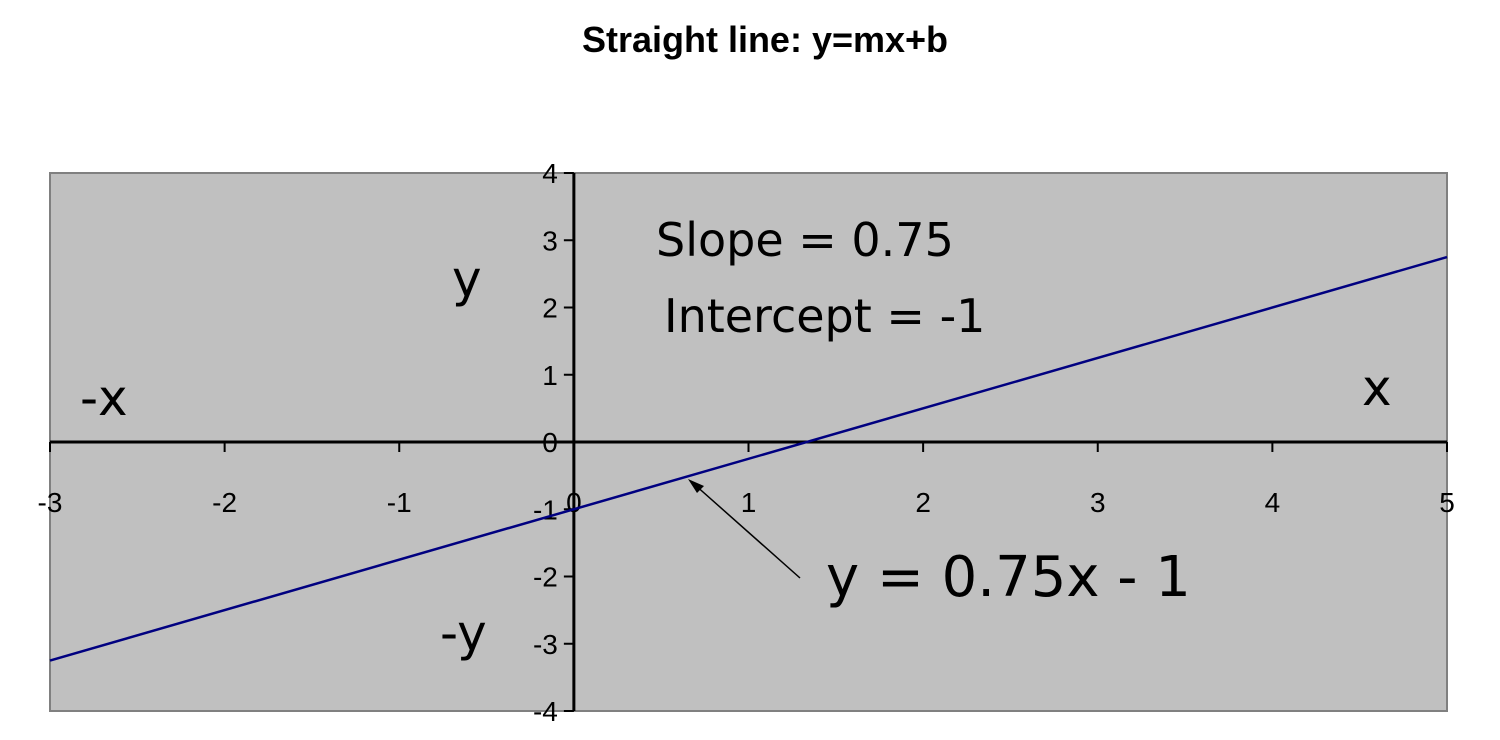  I want to click on x-tick-label: 5, so click(1447, 502).